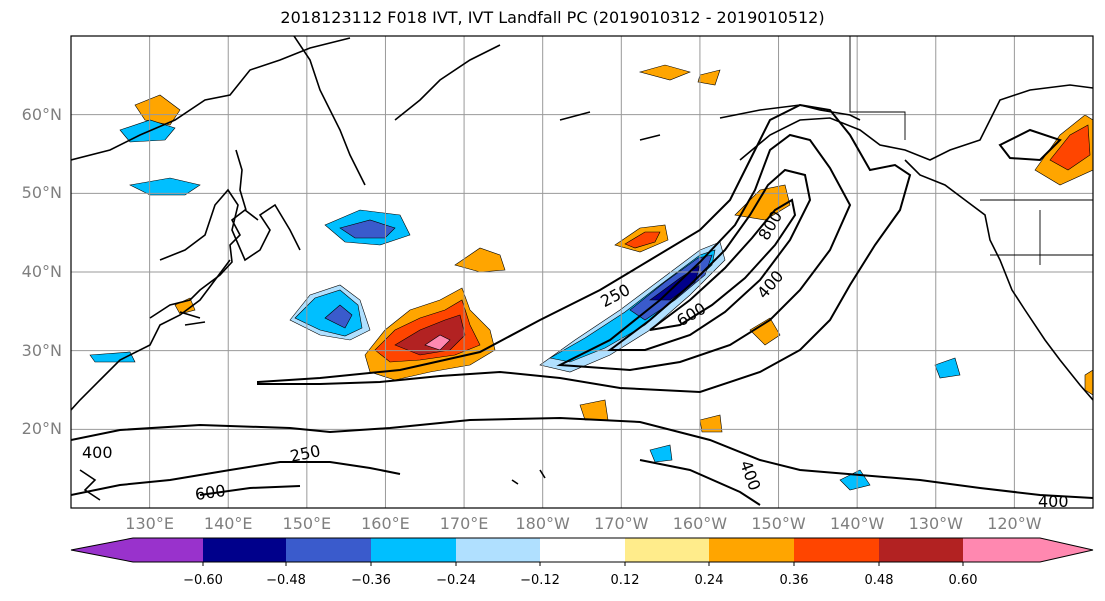 This screenshot has width=1105, height=601. Describe the element at coordinates (621, 523) in the screenshot. I see `longitude-label: 170°W` at that location.